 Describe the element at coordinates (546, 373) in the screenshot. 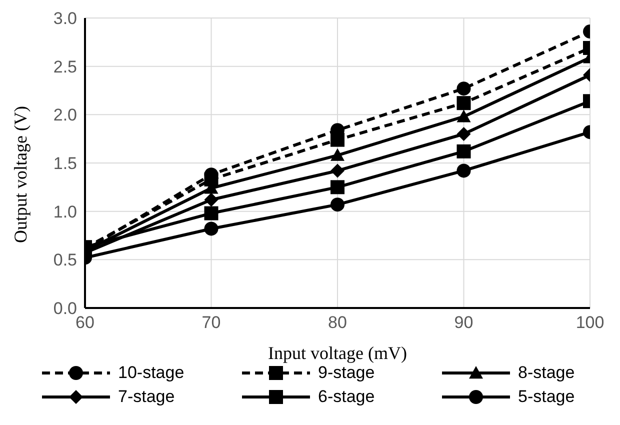

I see `legend-label: 8-stage` at that location.